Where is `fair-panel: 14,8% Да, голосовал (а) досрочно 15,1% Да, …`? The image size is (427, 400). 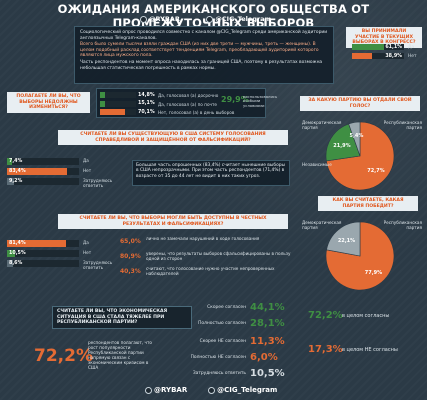
fair-panel: 14,8% Да, голосовал (а) досрочно 15,1% Да, … is located at coordinates (187, 103).